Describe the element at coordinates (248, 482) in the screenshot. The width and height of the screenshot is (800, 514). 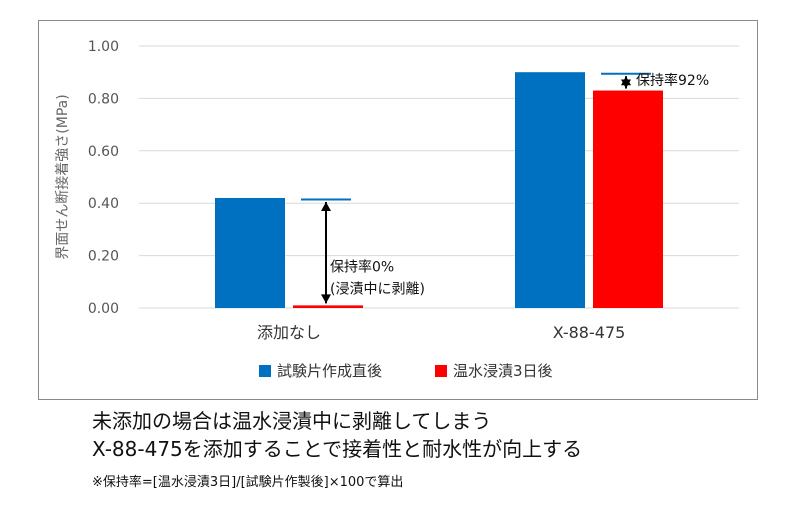
I see `caption-note: ※保持率=[温水浸漬3日]/[試験片作製後]×100で算出` at that location.